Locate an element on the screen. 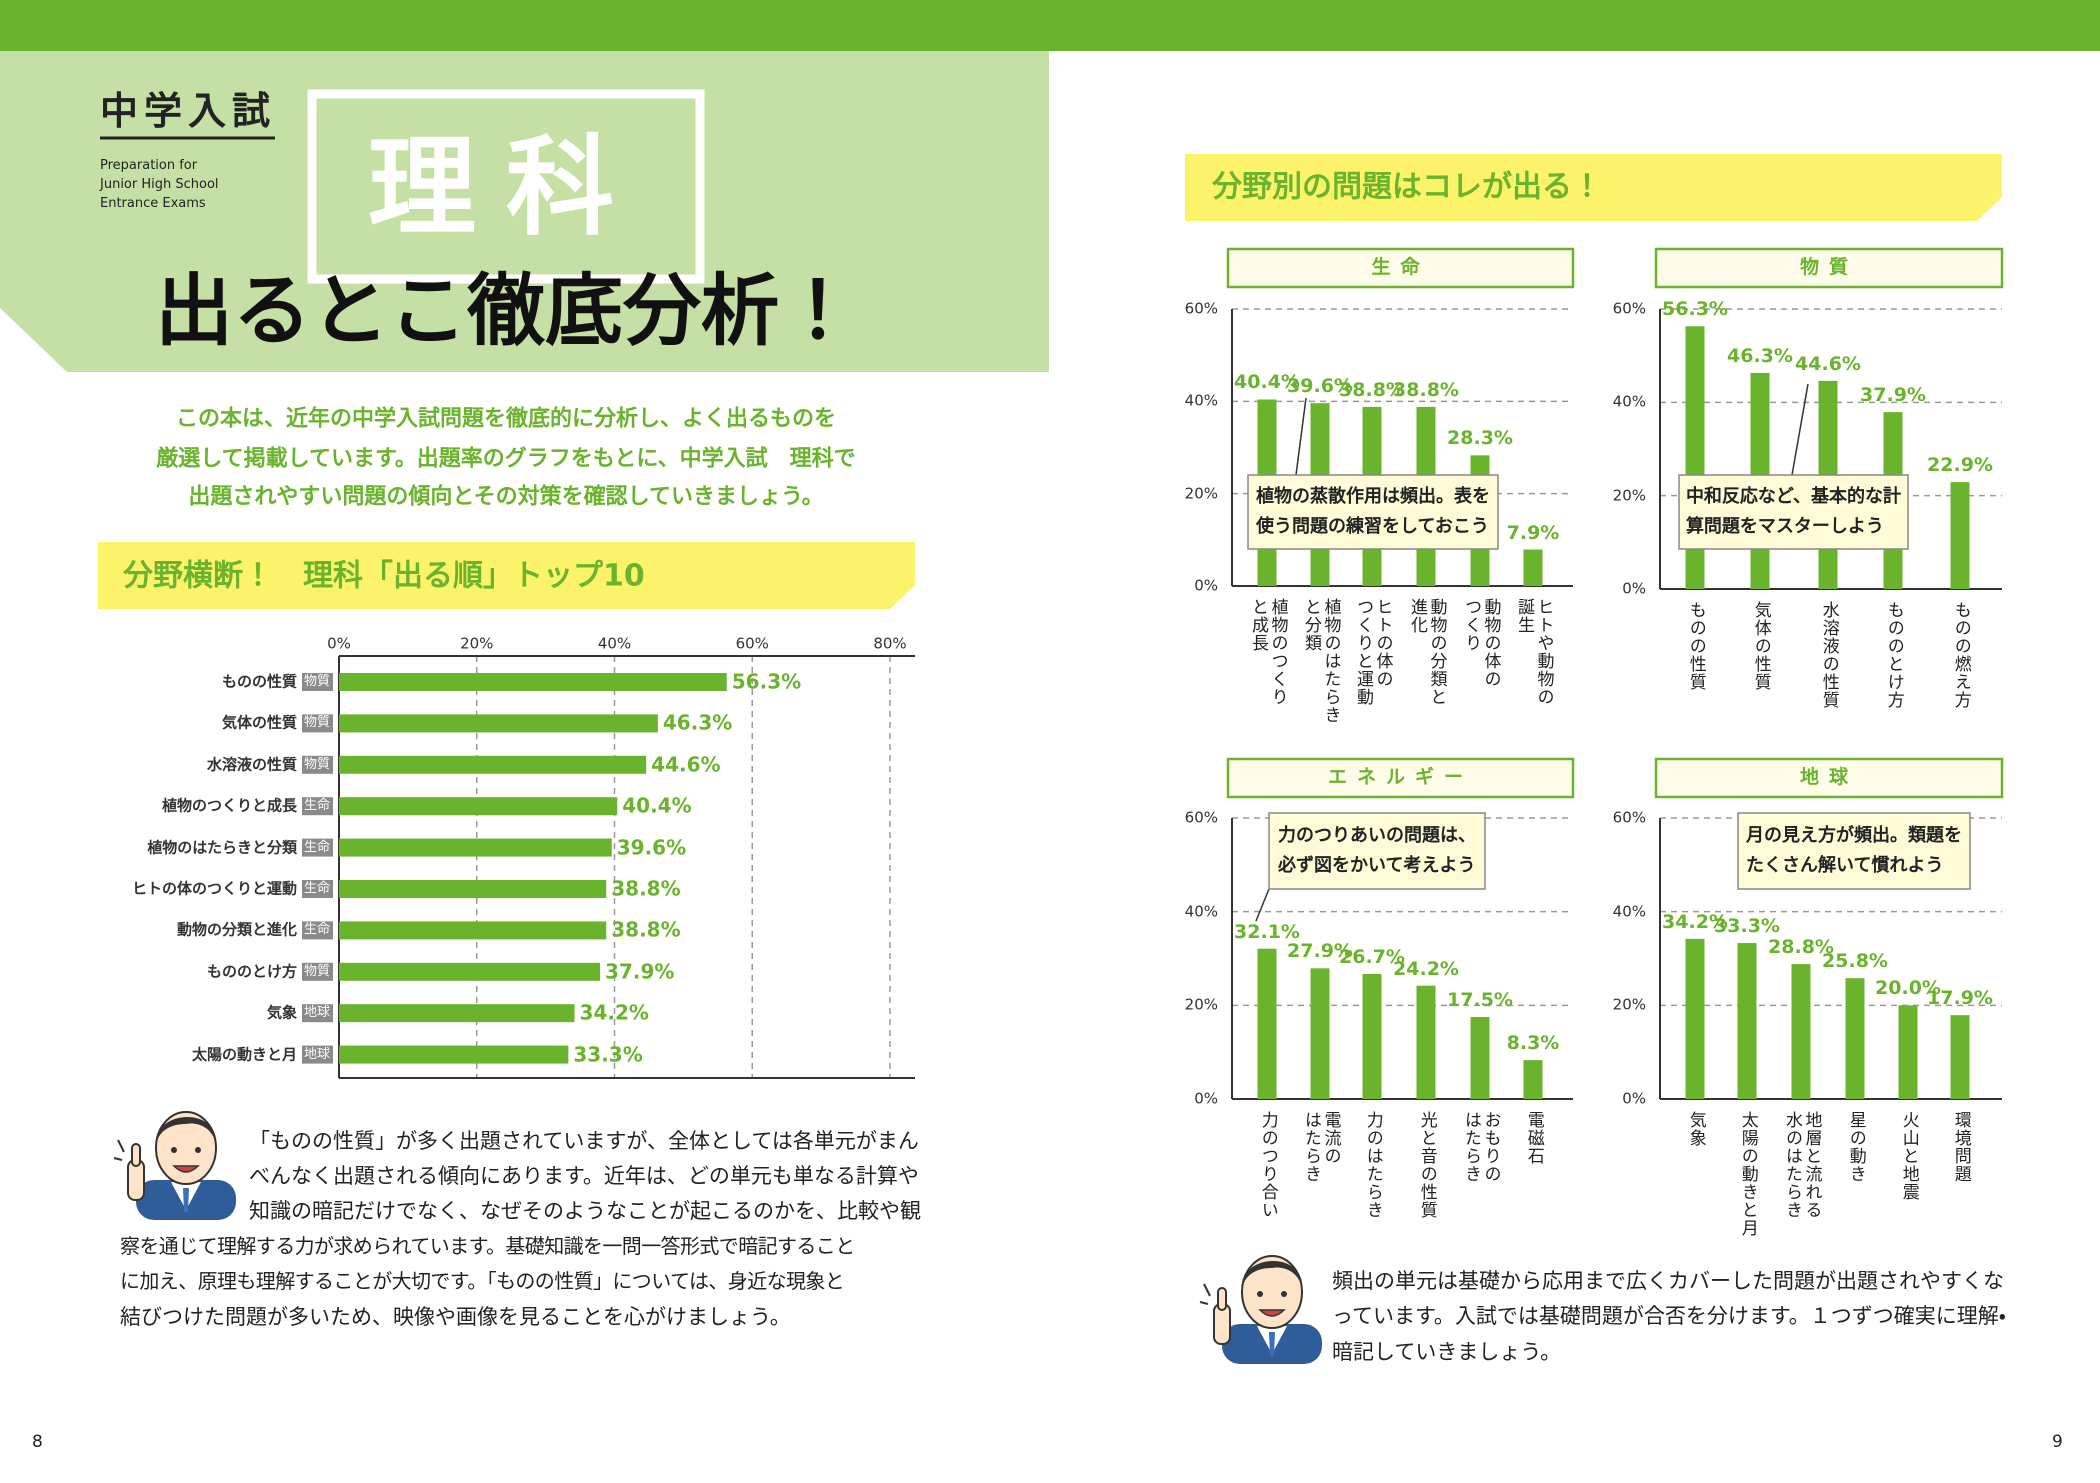  comment-line: に加え、原理も理解することが大切です。「ものの性質」については、身近な現象と is located at coordinates (482, 1281).